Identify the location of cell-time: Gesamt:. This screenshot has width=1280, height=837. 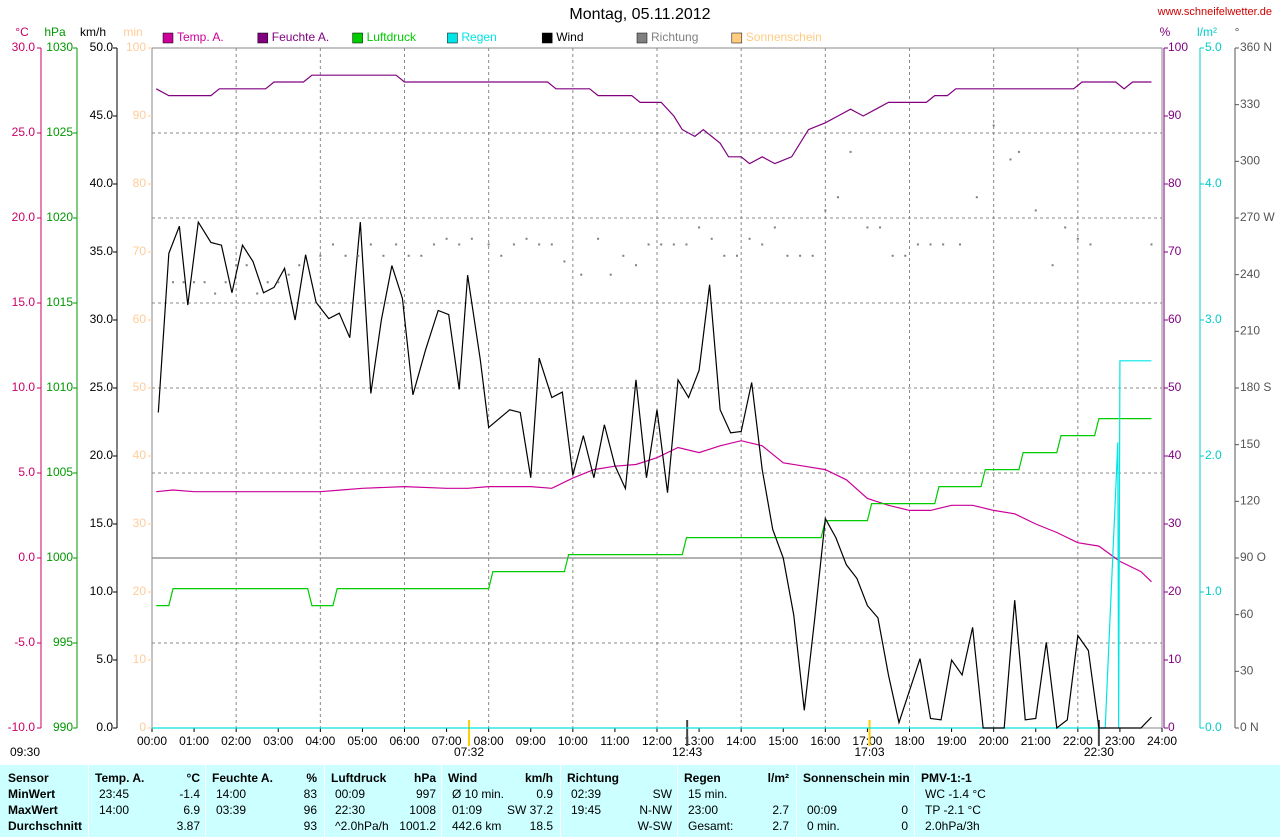
(711, 826).